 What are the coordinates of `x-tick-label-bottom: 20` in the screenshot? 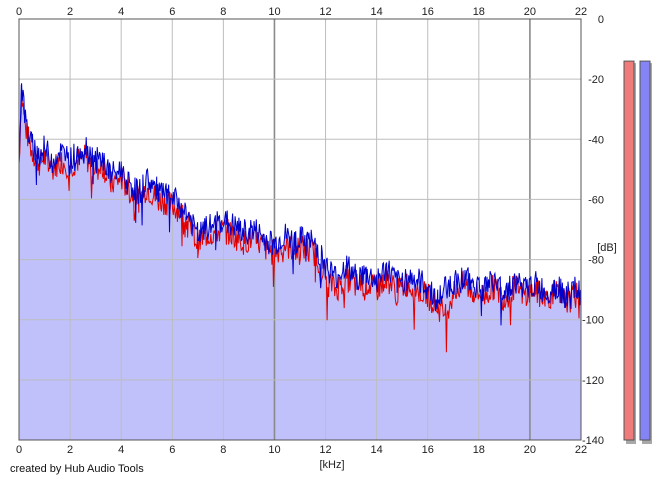 It's located at (530, 450).